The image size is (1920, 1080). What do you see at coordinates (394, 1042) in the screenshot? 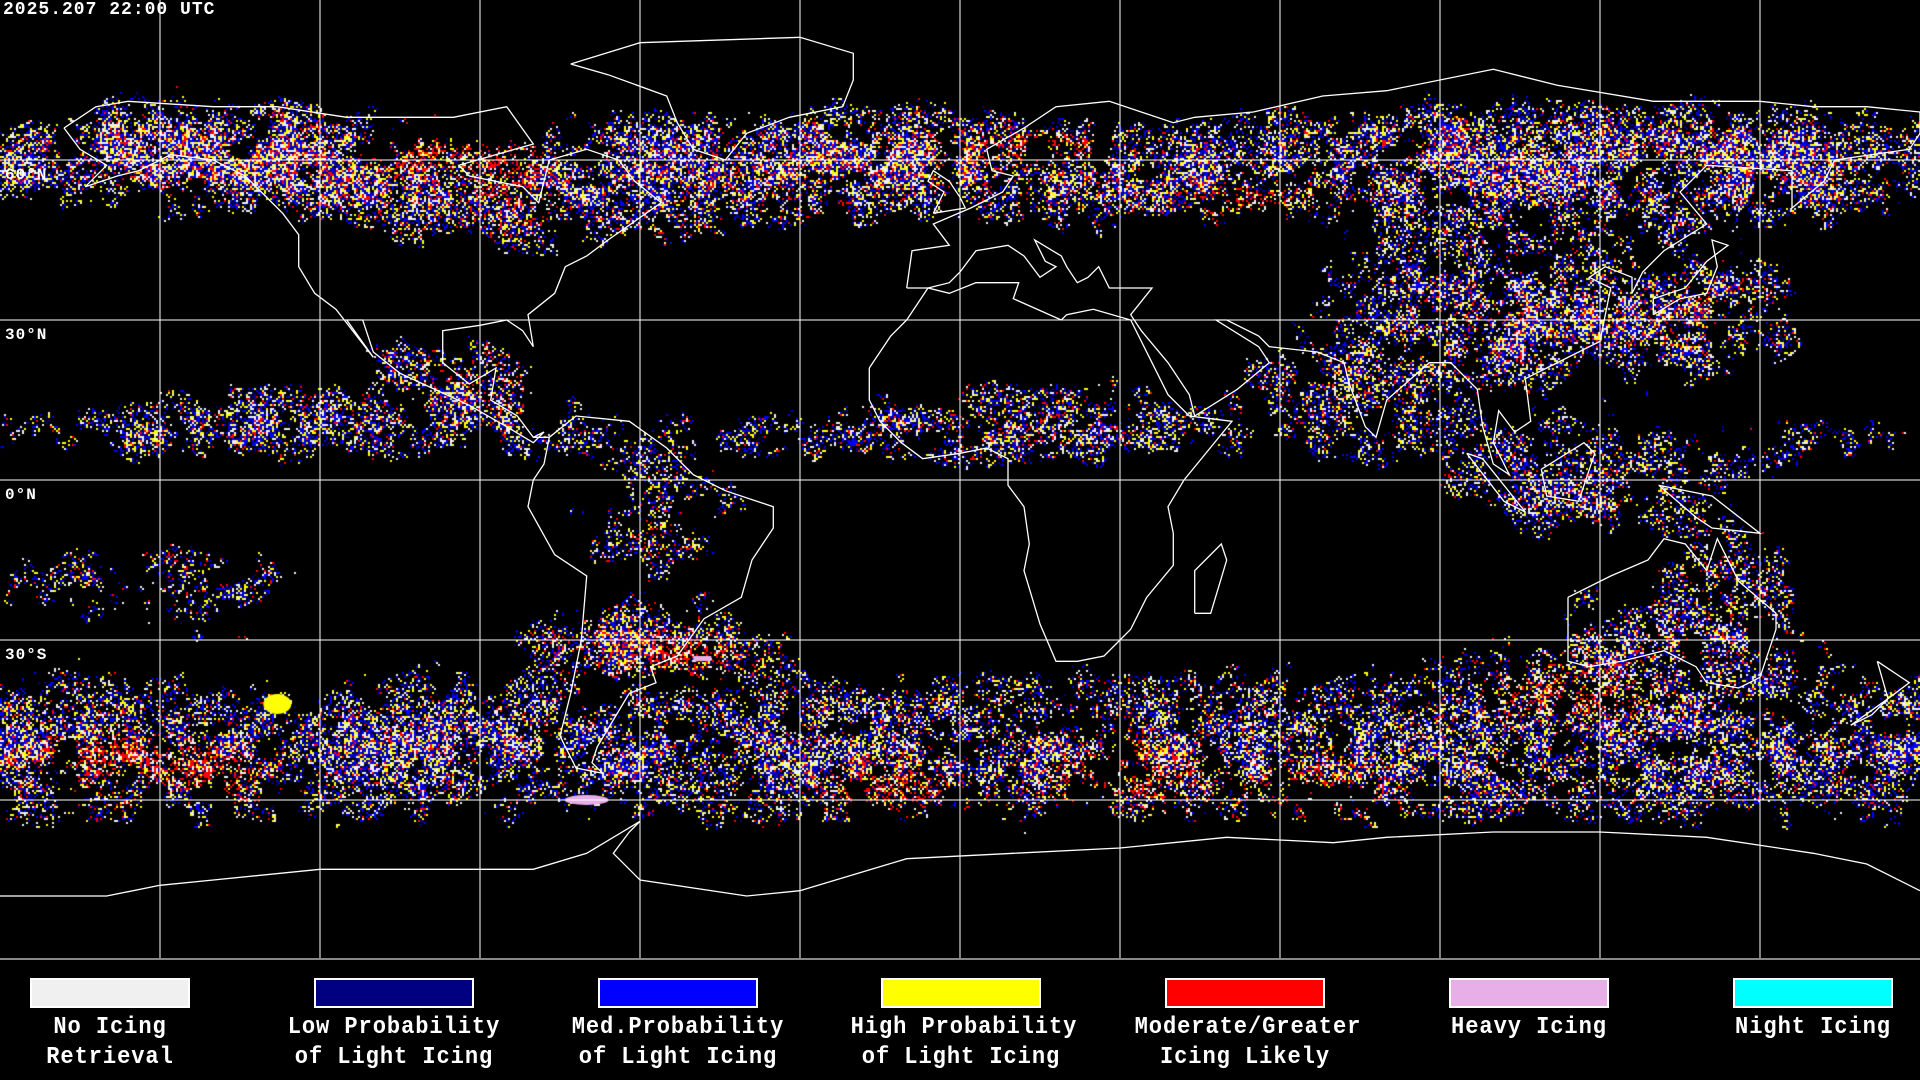
I see `legend-label: Low Probability of Light Icing` at bounding box center [394, 1042].